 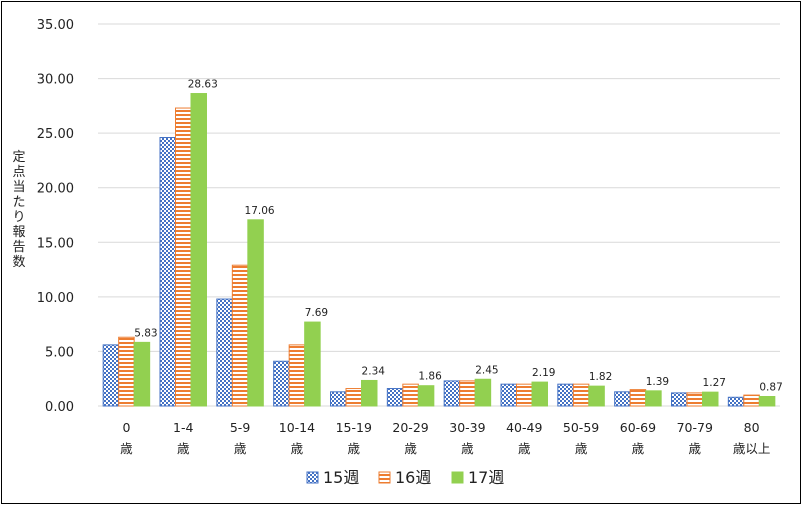 I want to click on data-label: 1.27, so click(x=714, y=383).